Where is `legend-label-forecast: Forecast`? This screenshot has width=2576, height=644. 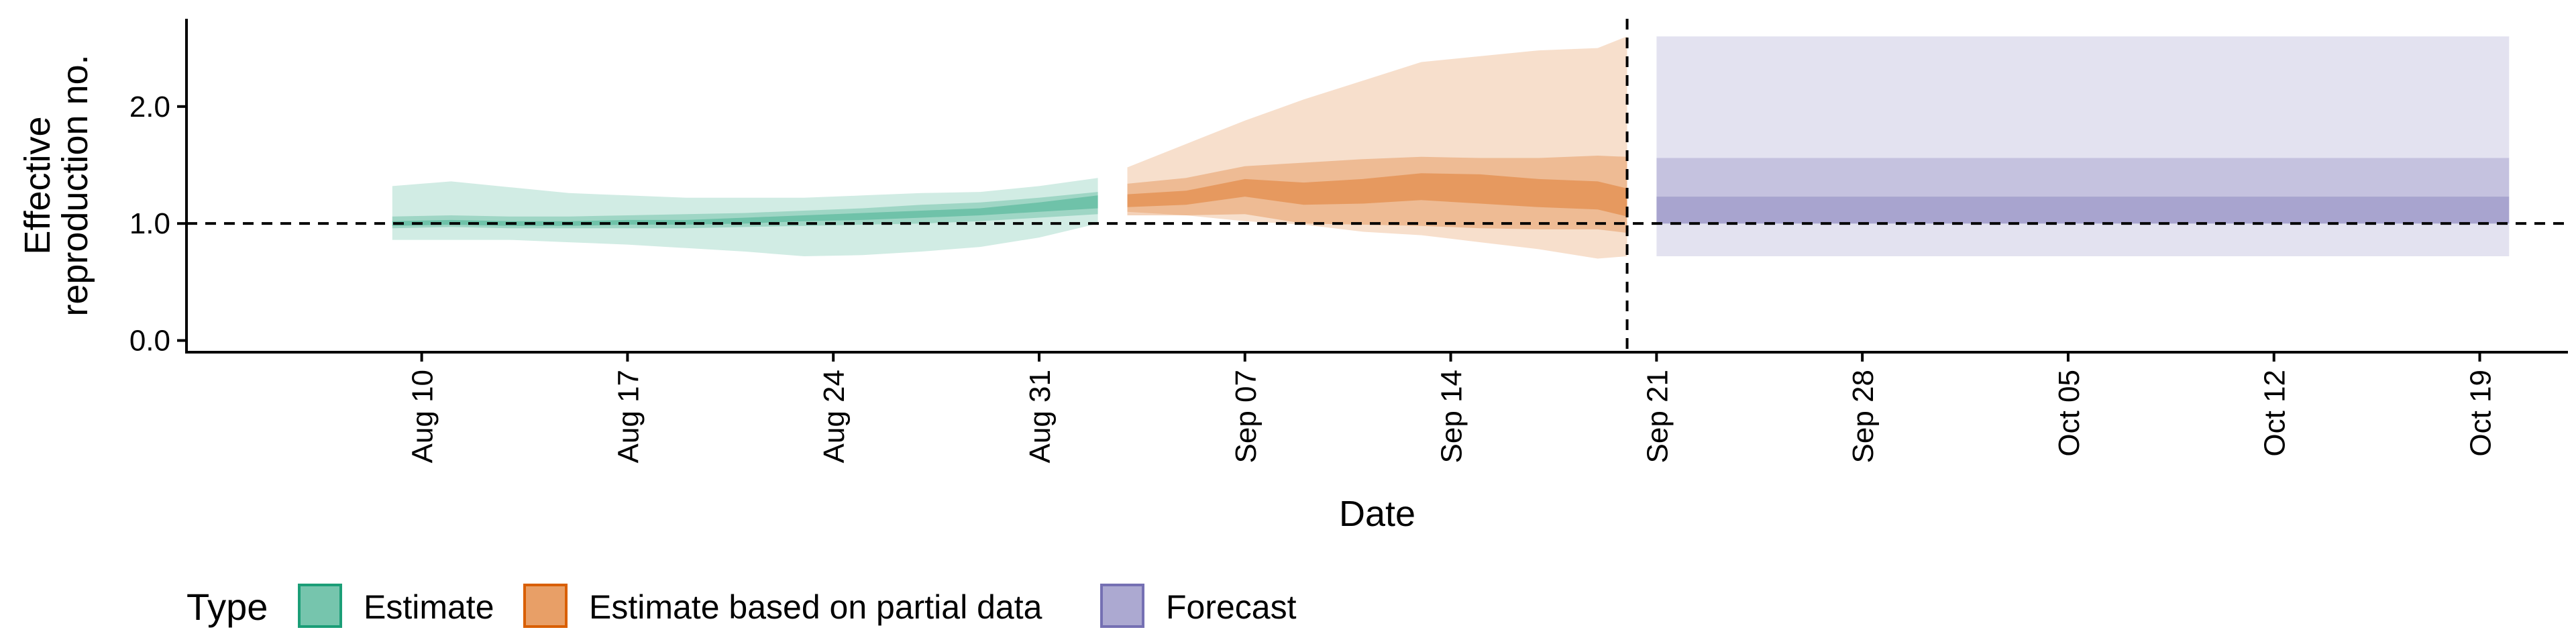 legend-label-forecast: Forecast is located at coordinates (1231, 607).